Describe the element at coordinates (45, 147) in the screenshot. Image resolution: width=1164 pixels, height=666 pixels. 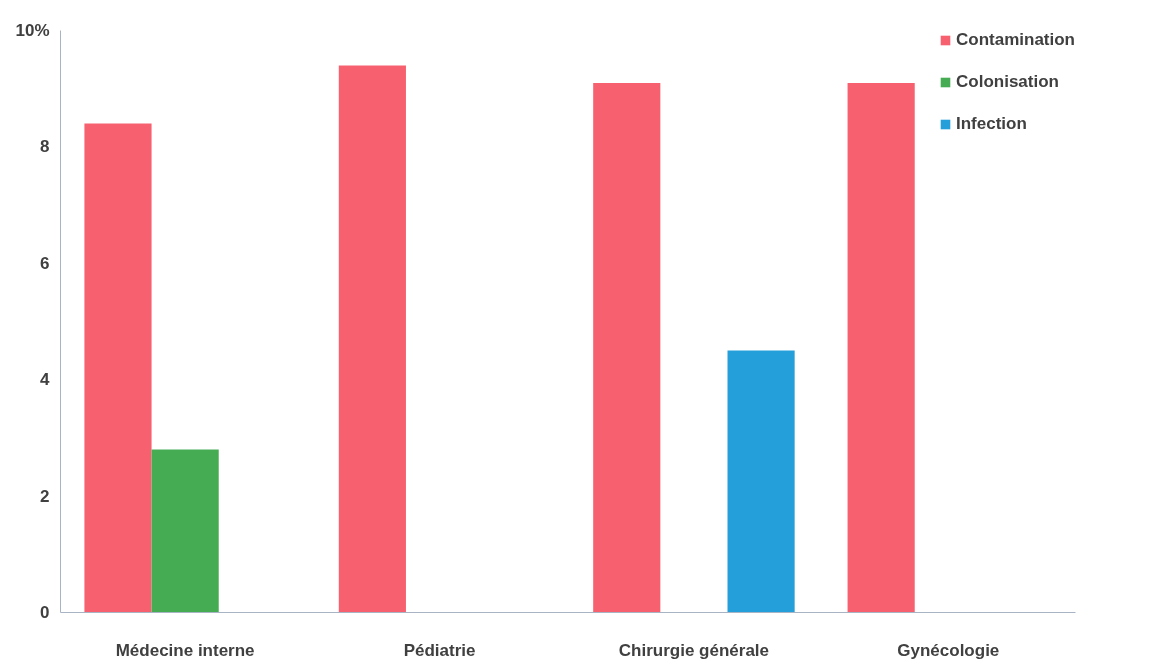
I see `y-tick-label: 8` at that location.